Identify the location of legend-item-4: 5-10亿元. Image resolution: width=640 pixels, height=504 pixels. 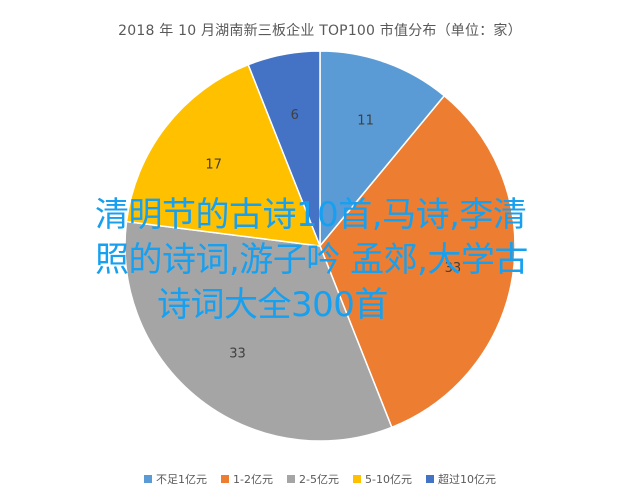
(382, 479).